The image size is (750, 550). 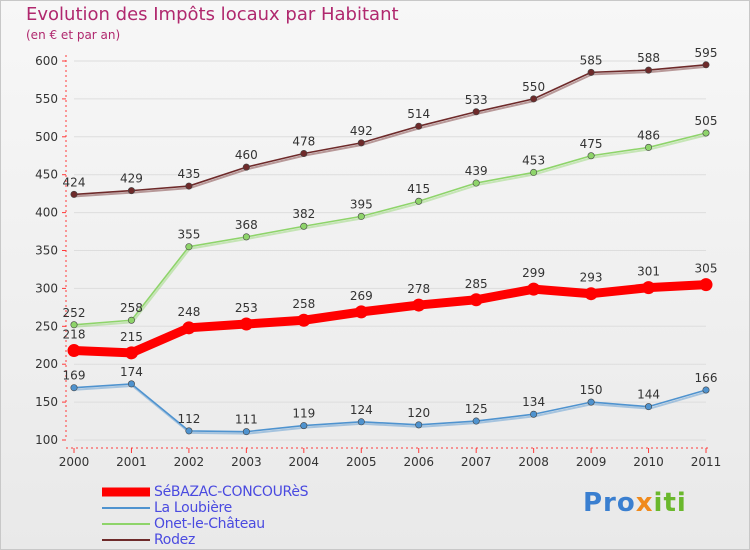 I want to click on point-sebazac-concoures-2002, so click(x=189, y=328).